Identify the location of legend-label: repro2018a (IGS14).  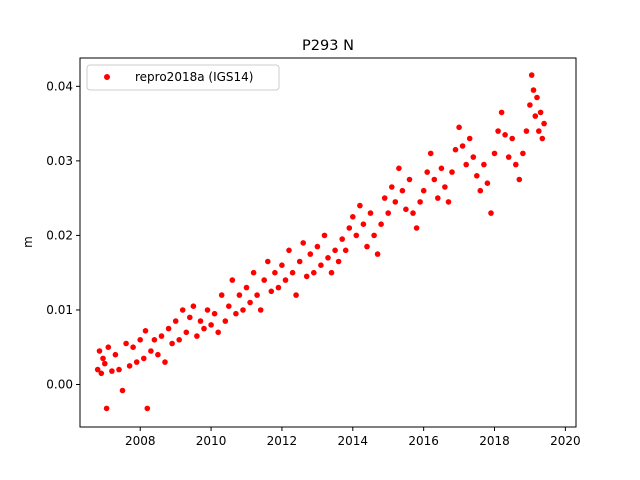
(194, 77).